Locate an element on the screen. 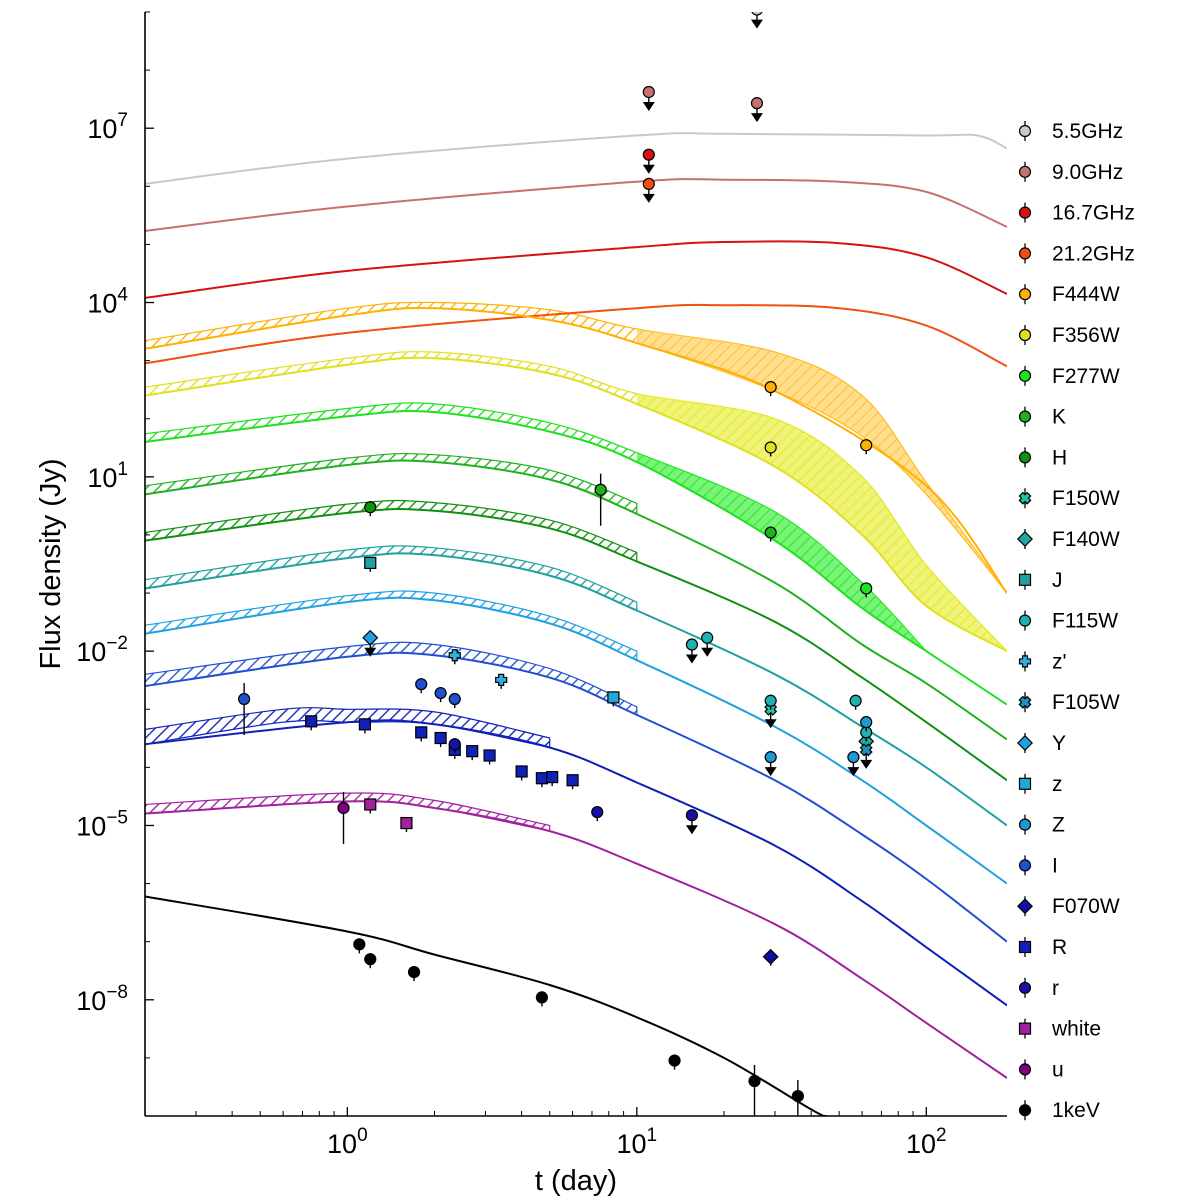 This screenshot has width=1200, height=1200. legend-entry-z: z is located at coordinates (1040, 784).